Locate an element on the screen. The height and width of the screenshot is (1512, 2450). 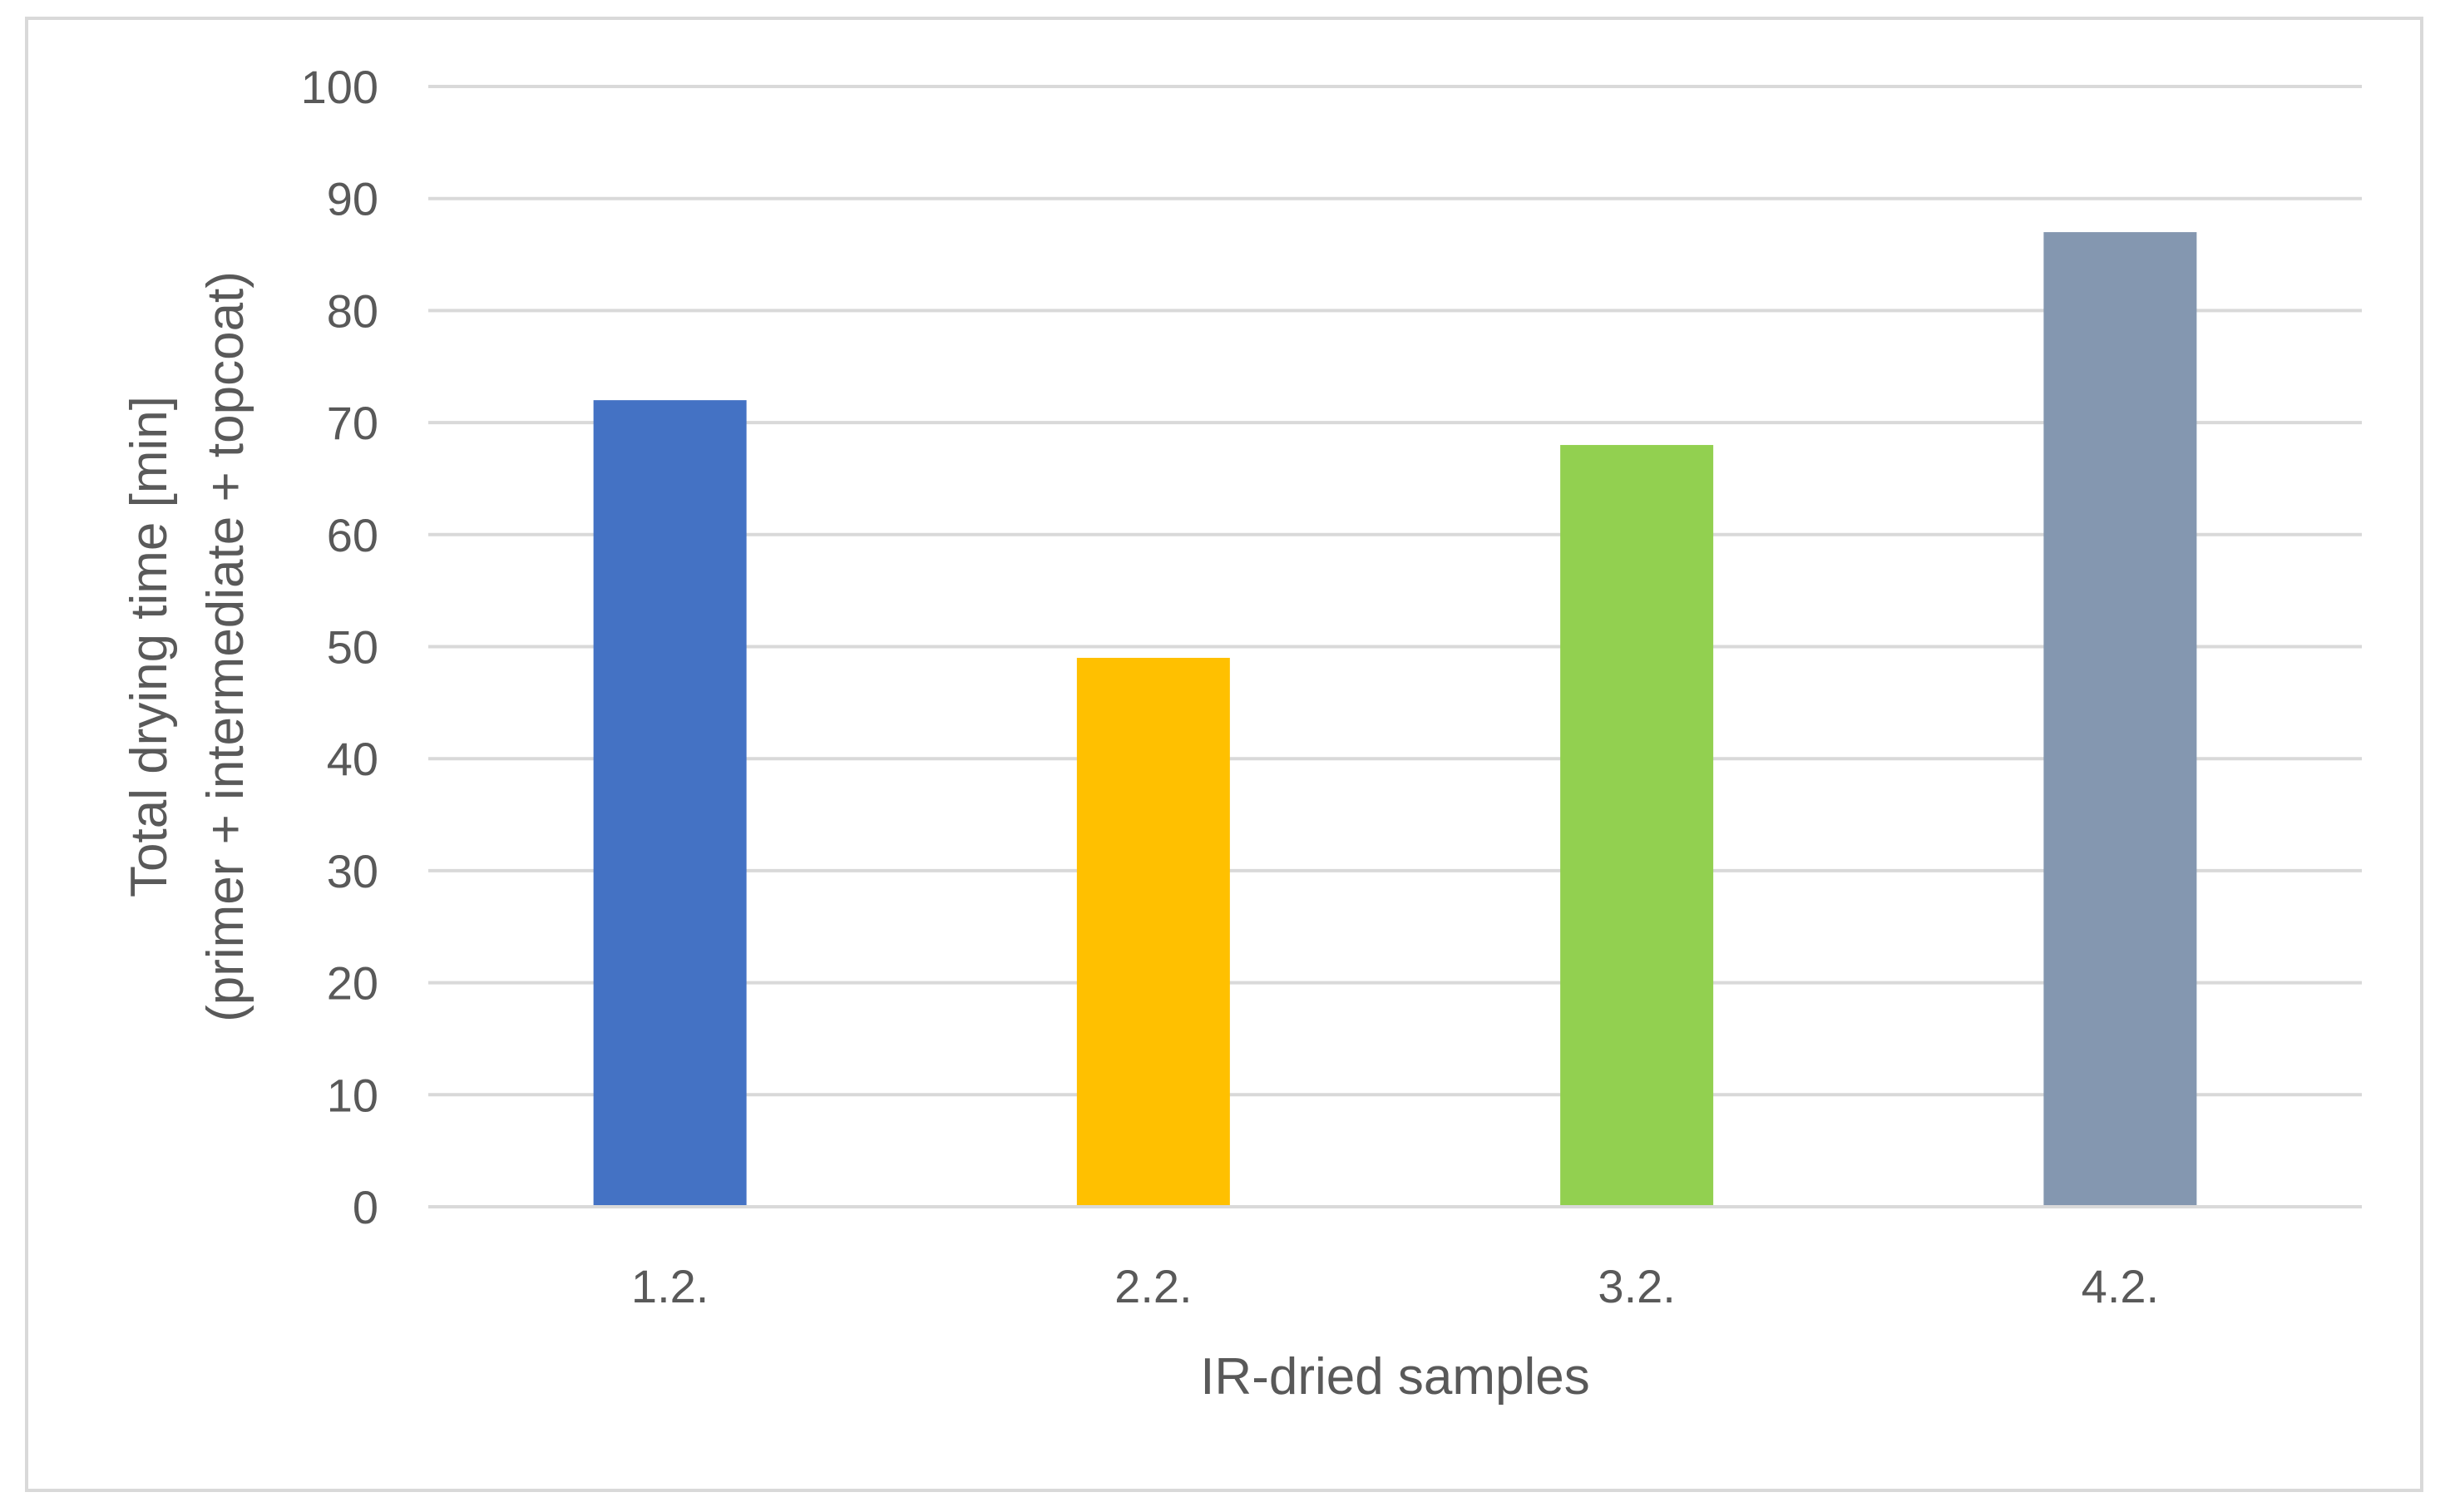
y-tick-label-30: 30 is located at coordinates (352, 871).